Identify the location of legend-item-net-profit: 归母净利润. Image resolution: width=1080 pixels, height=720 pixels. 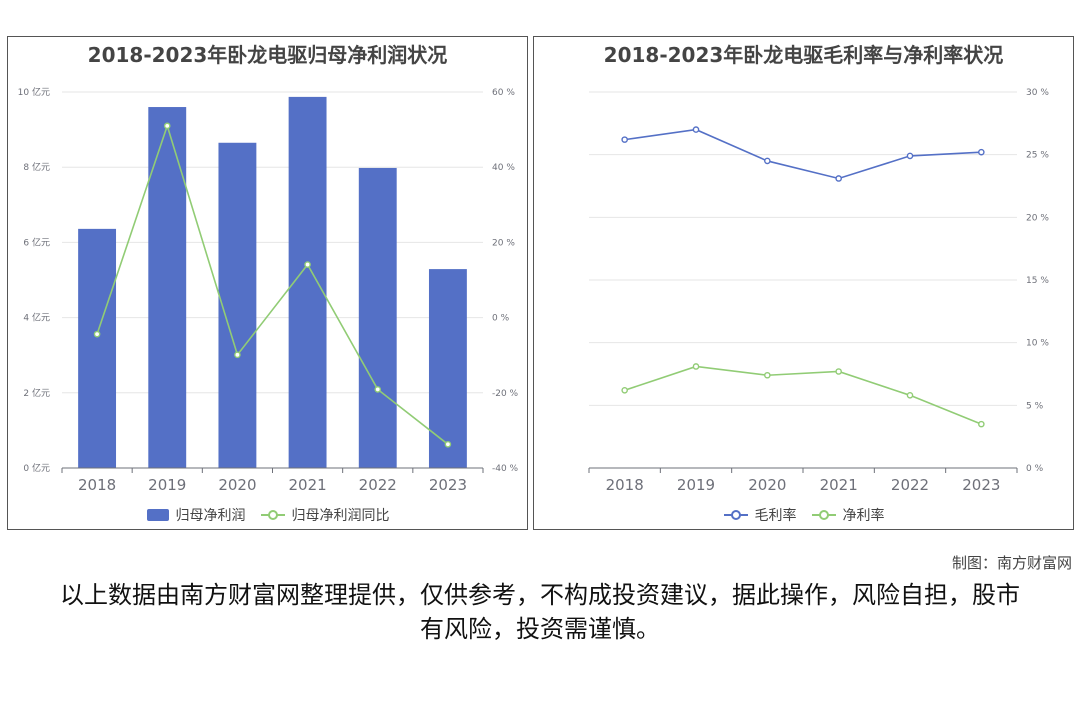
(196, 515).